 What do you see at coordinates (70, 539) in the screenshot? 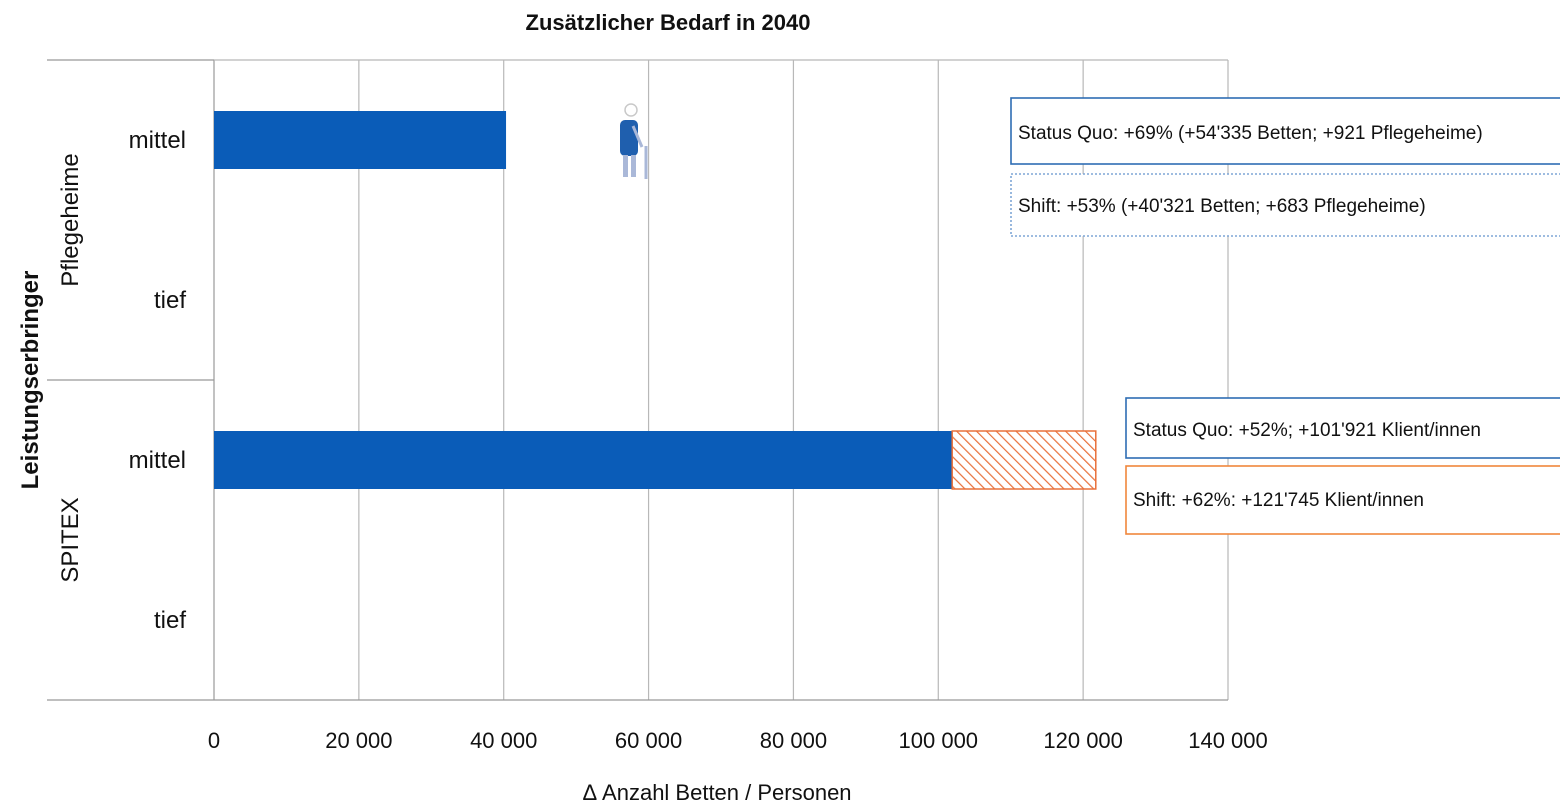
I see `group-label: SPITEX` at bounding box center [70, 539].